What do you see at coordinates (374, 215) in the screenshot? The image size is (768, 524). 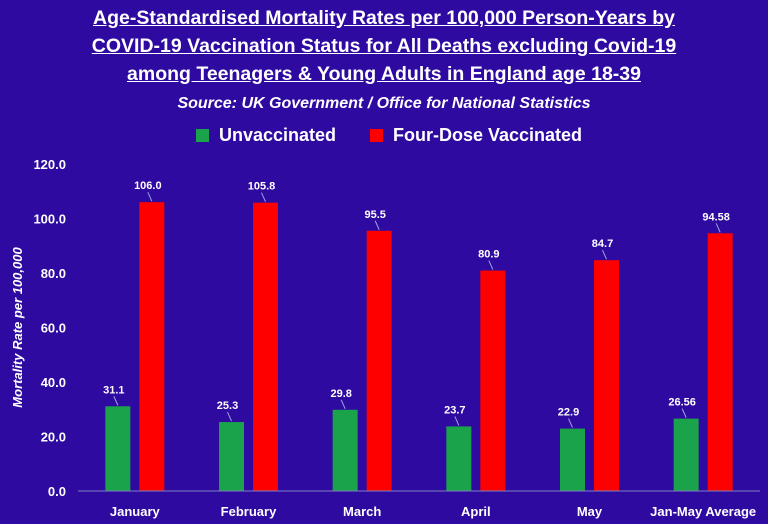 I see `data-label: 95.5` at bounding box center [374, 215].